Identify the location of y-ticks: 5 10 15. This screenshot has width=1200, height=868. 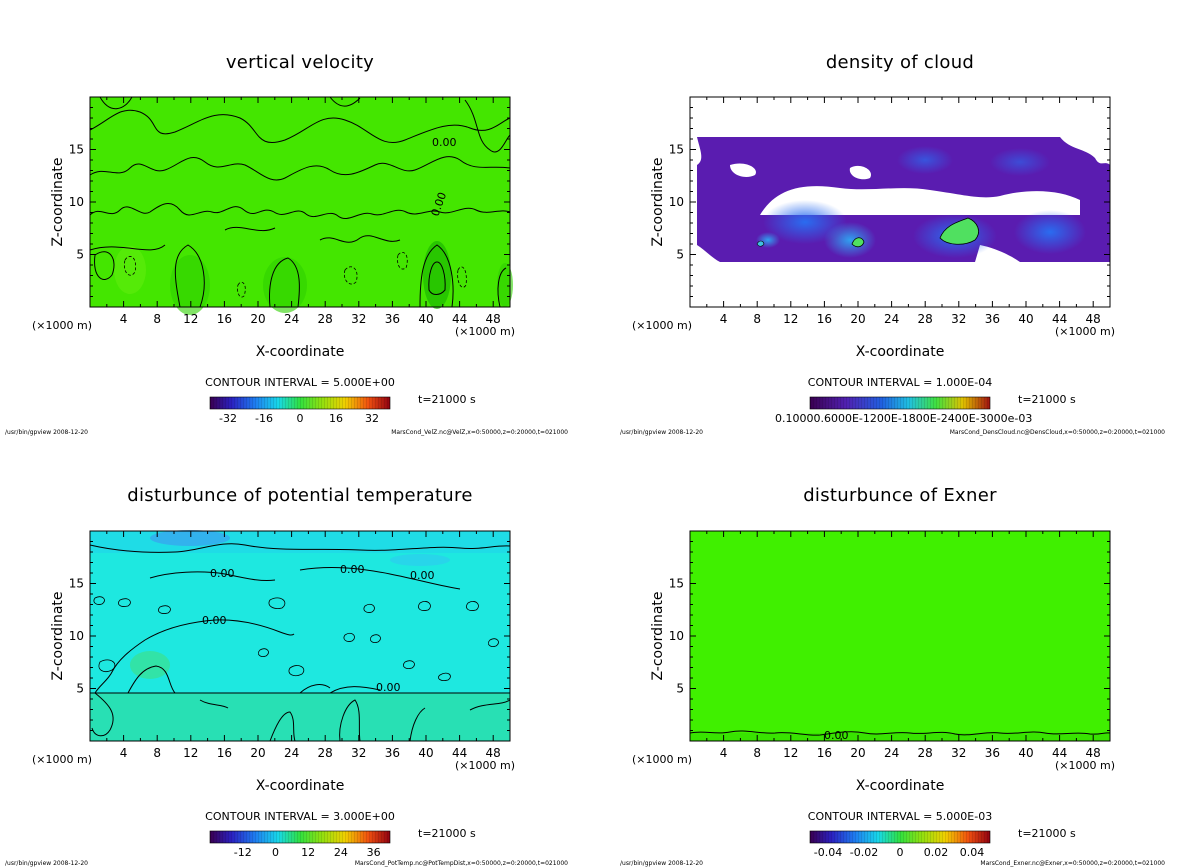
(289, 636).